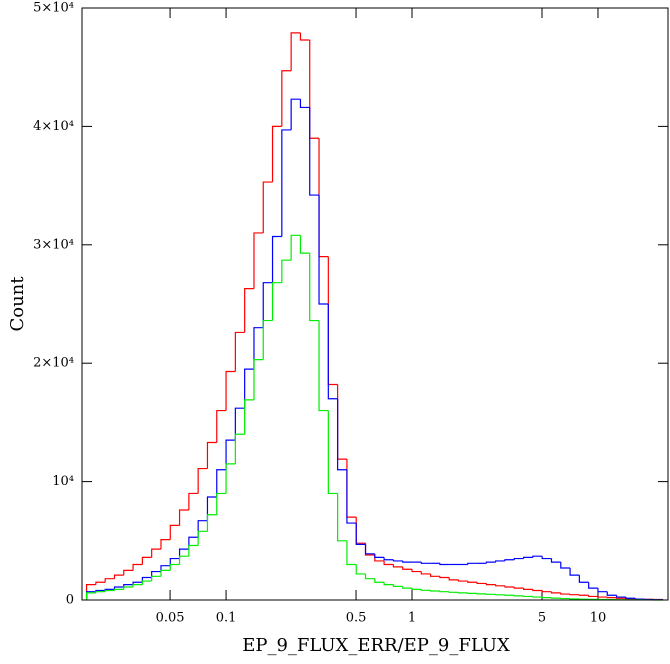 The height and width of the screenshot is (664, 670). Describe the element at coordinates (53, 244) in the screenshot. I see `y-tick-label: 3×10⁴` at that location.